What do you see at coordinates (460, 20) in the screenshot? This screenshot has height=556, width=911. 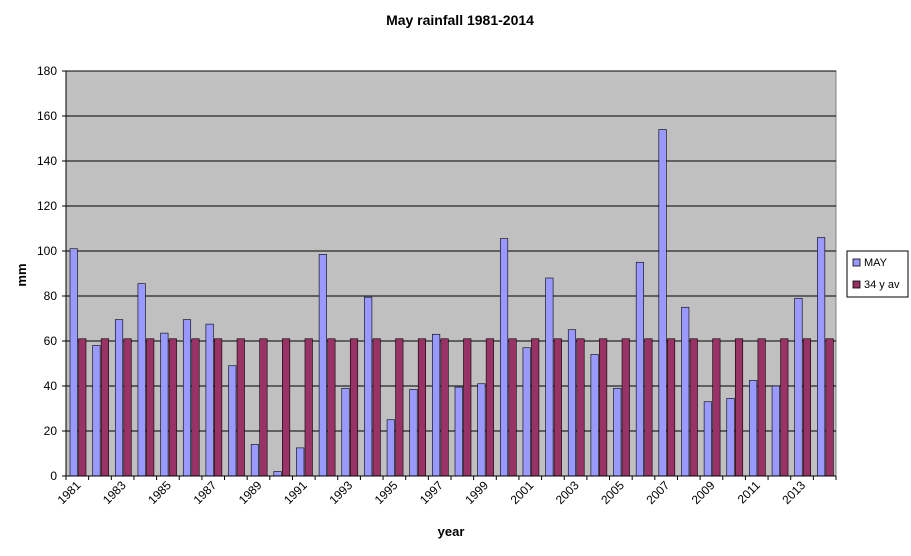 I see `chart-title: May rainfall 1981-2014` at bounding box center [460, 20].